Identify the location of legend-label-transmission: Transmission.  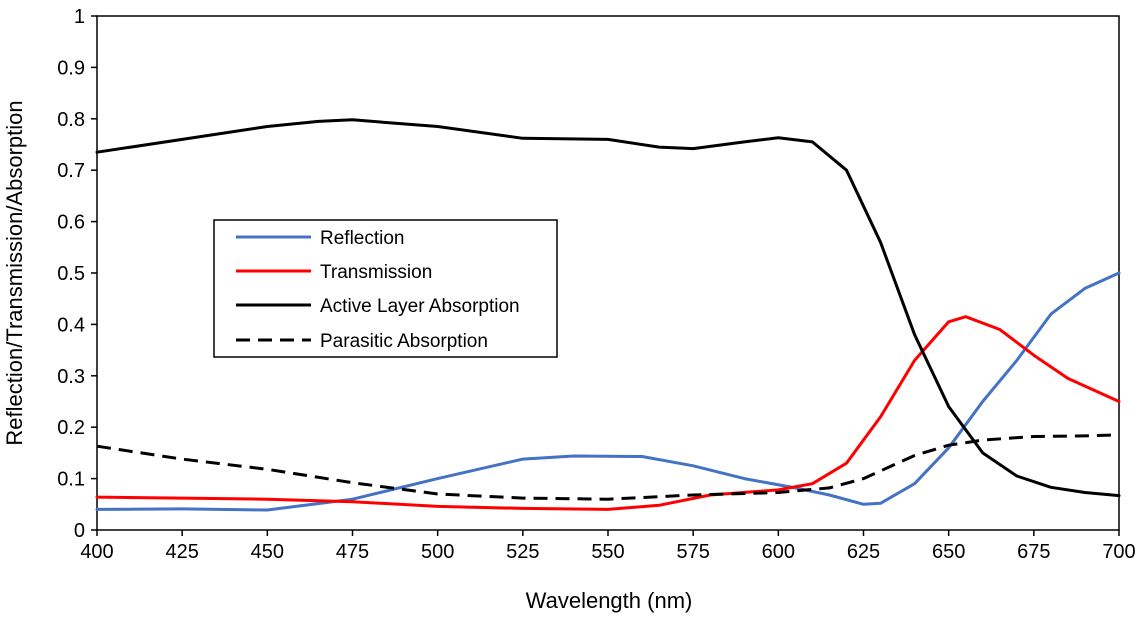
(376, 272).